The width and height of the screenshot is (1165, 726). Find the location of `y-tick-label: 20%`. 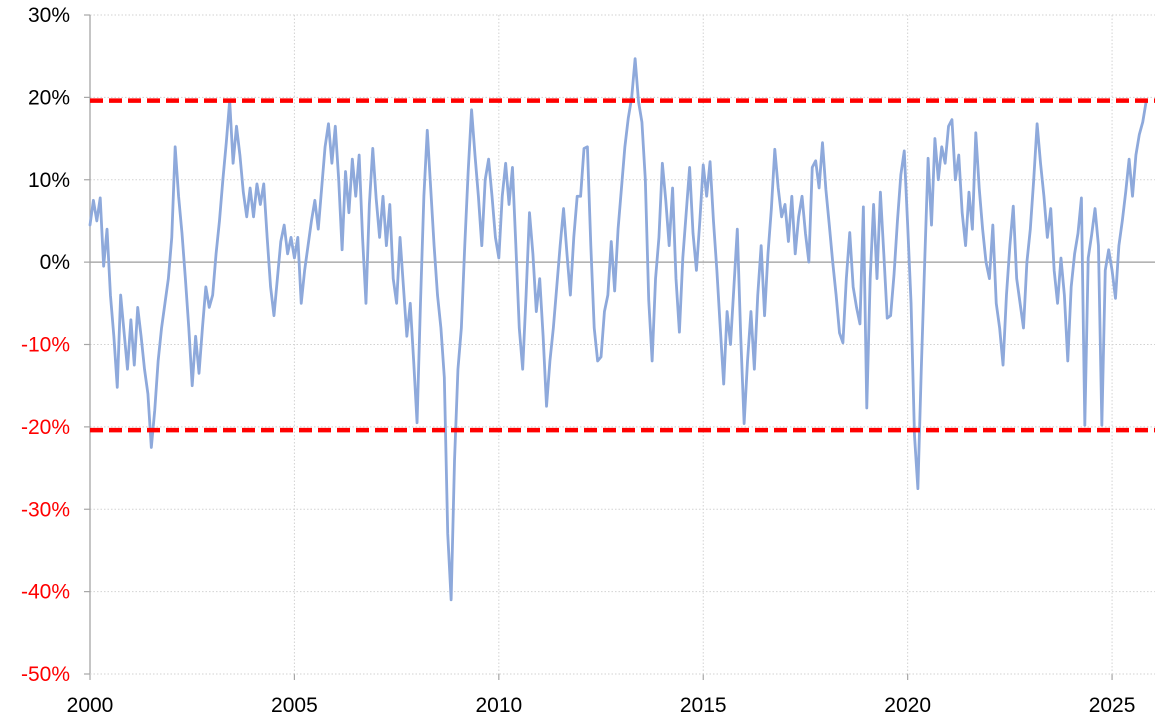

y-tick-label: 20% is located at coordinates (49, 97).